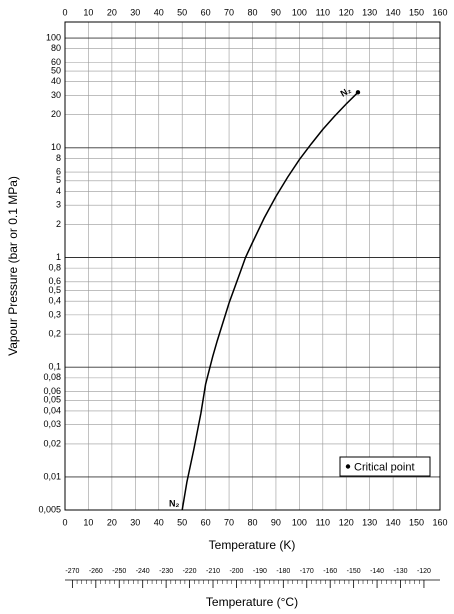 The width and height of the screenshot is (454, 614). I want to click on y-tick-label: 0,06, so click(52, 391).